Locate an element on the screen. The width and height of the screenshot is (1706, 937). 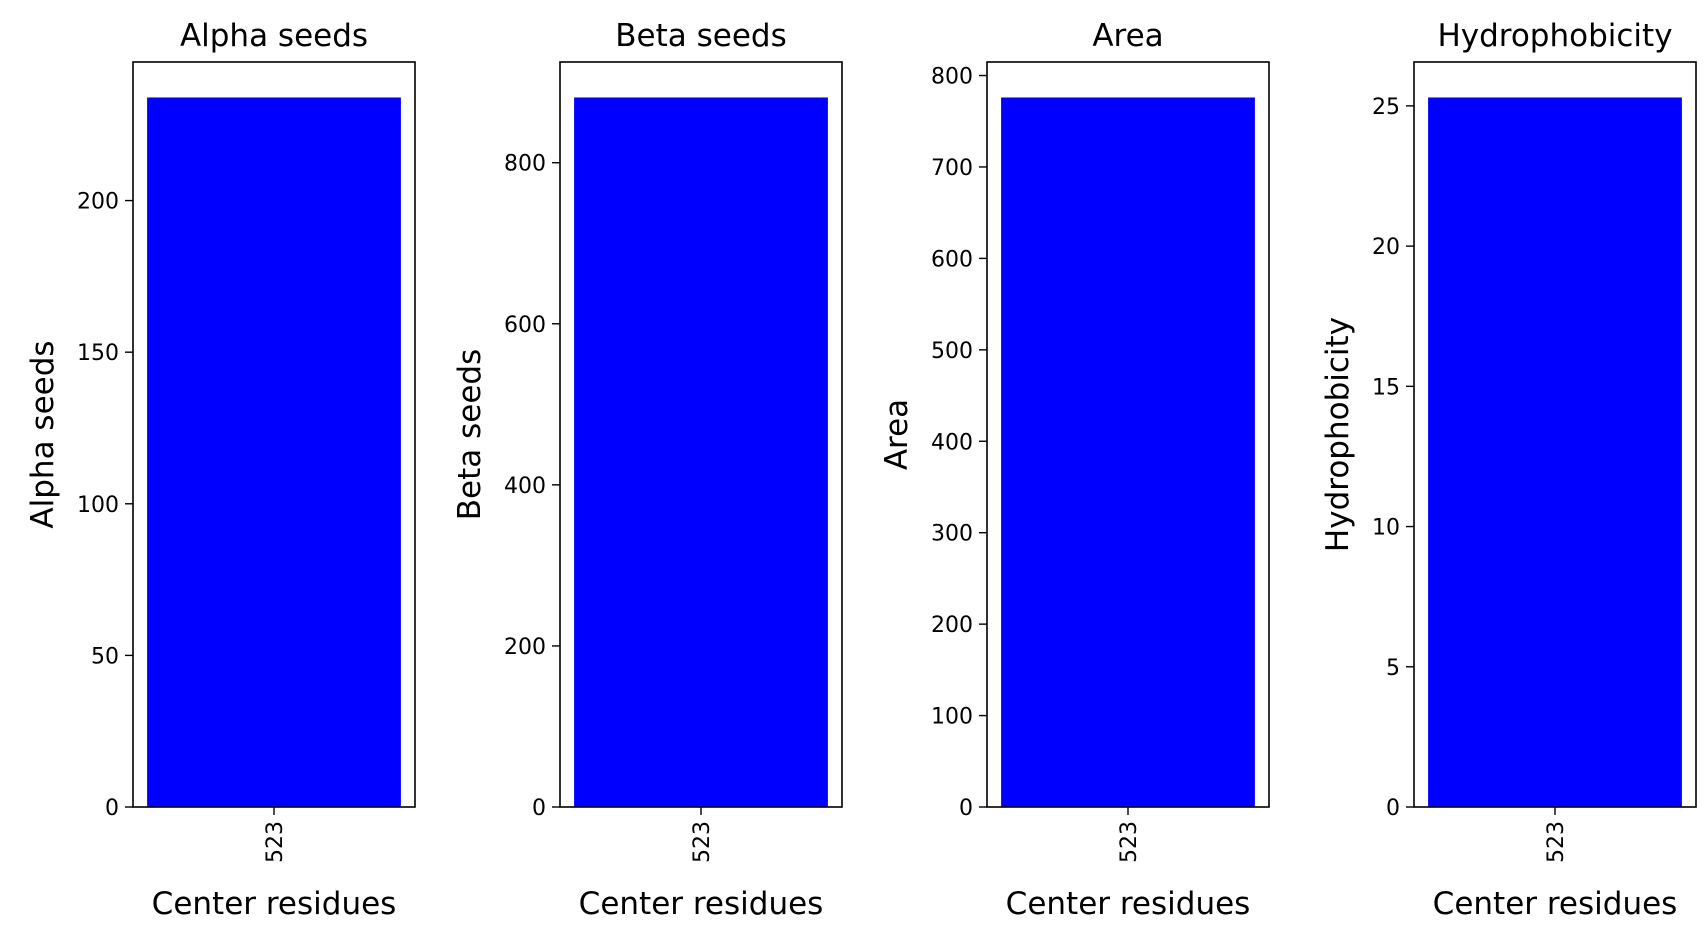
y-tick-label: 500 is located at coordinates (952, 351).